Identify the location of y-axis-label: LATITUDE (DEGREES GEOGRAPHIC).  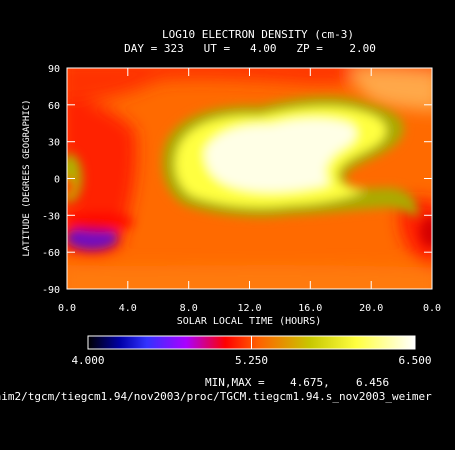
(27, 177).